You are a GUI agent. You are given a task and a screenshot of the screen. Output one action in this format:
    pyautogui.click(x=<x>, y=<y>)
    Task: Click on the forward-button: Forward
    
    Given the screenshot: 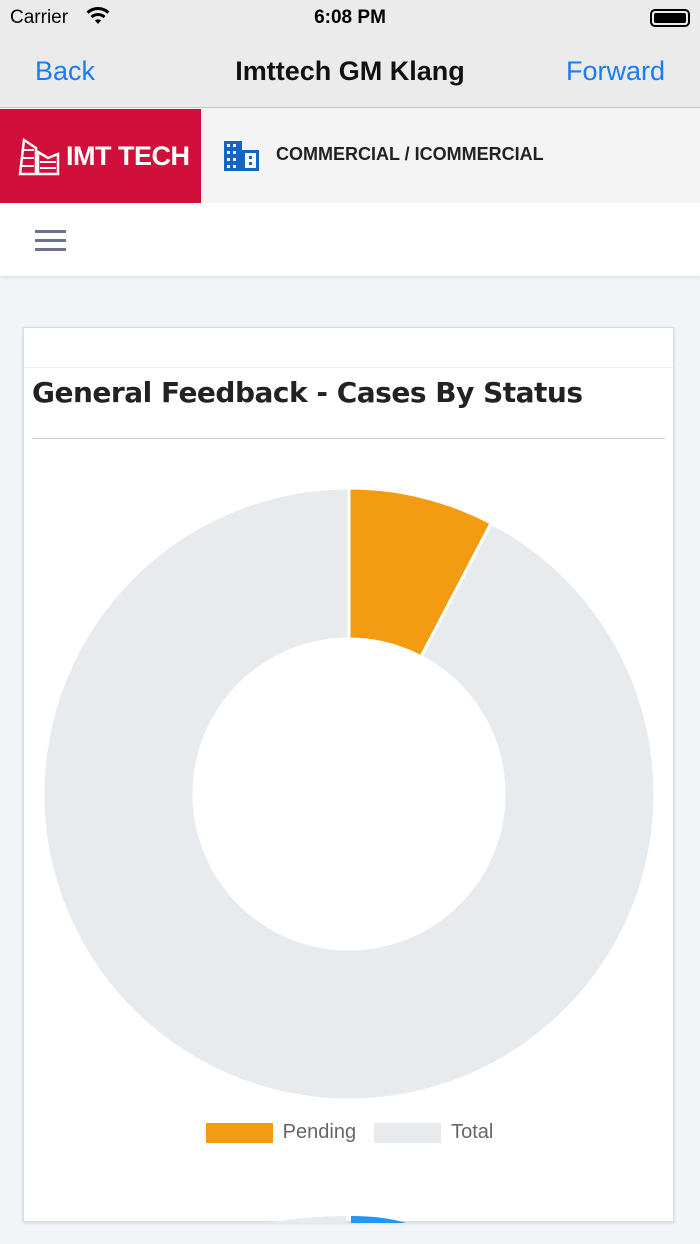 What is the action you would take?
    pyautogui.click(x=615, y=71)
    